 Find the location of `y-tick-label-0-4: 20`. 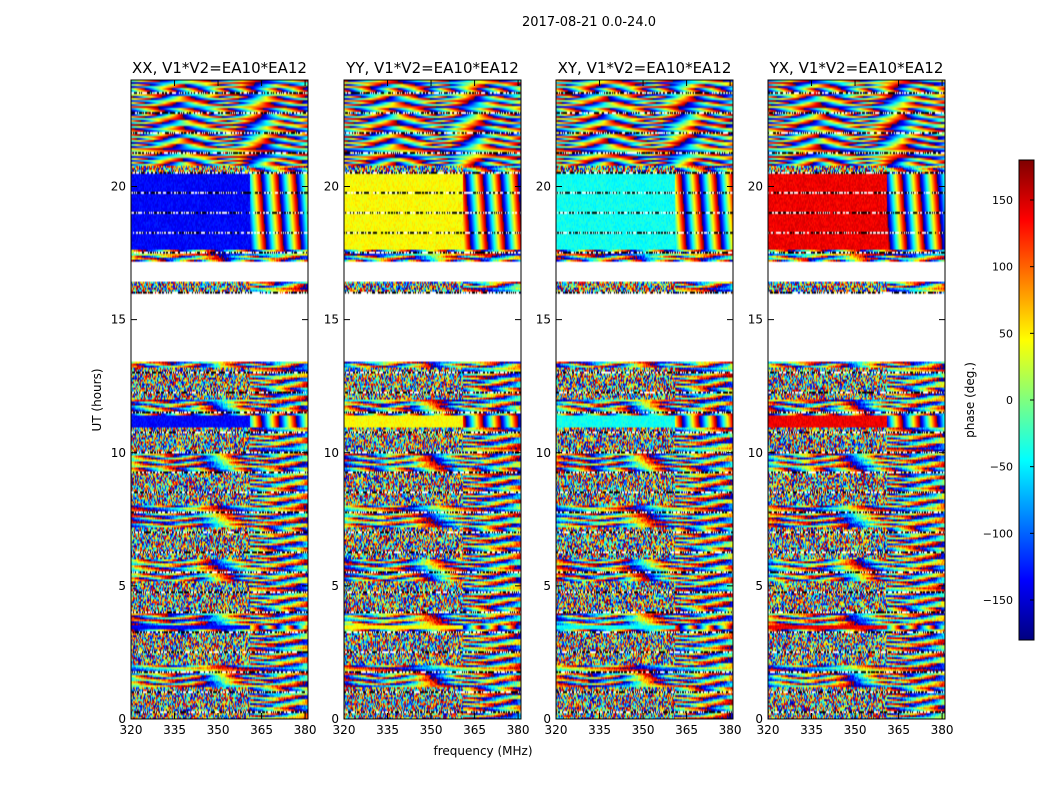

y-tick-label-0-4: 20 is located at coordinates (118, 187).